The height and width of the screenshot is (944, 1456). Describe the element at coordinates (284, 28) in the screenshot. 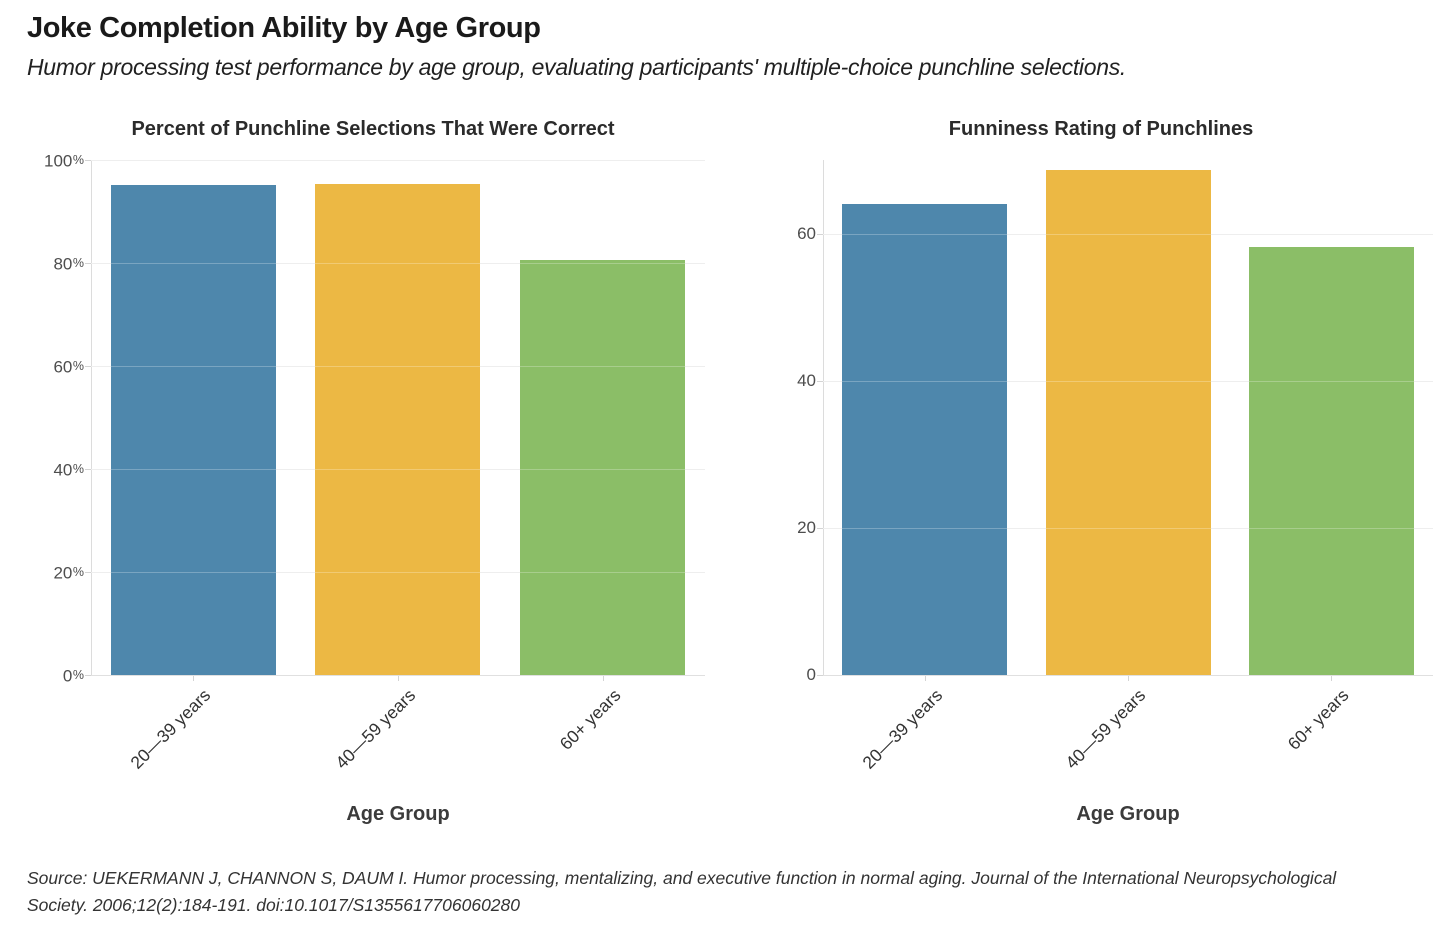

I see `page-title: Joke Completion Ability by Age Group` at that location.